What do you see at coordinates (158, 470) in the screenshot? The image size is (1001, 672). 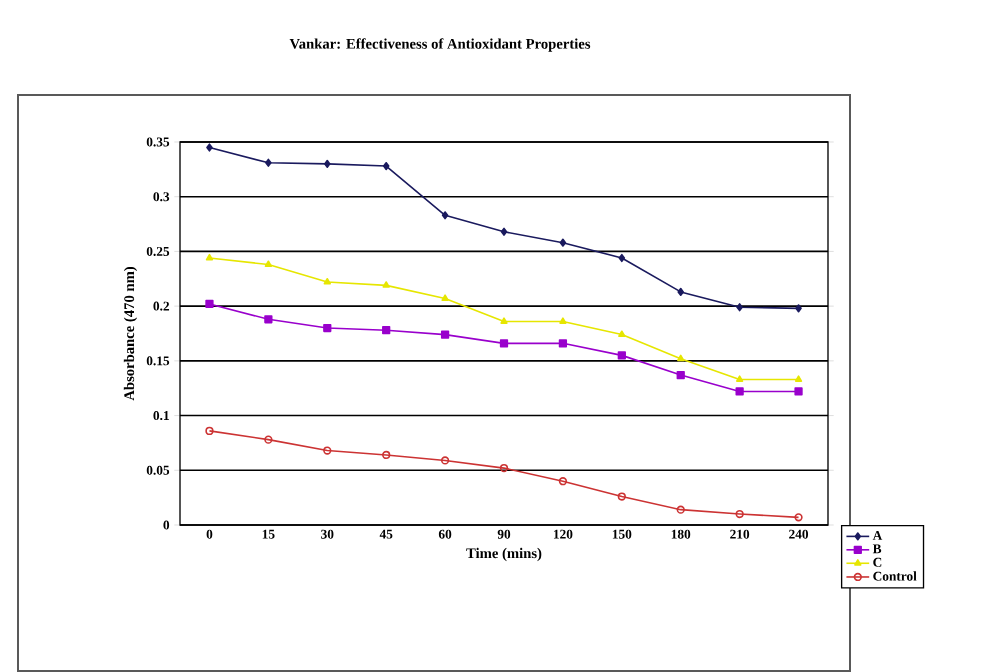 I see `y-tick-label: 0.05` at bounding box center [158, 470].